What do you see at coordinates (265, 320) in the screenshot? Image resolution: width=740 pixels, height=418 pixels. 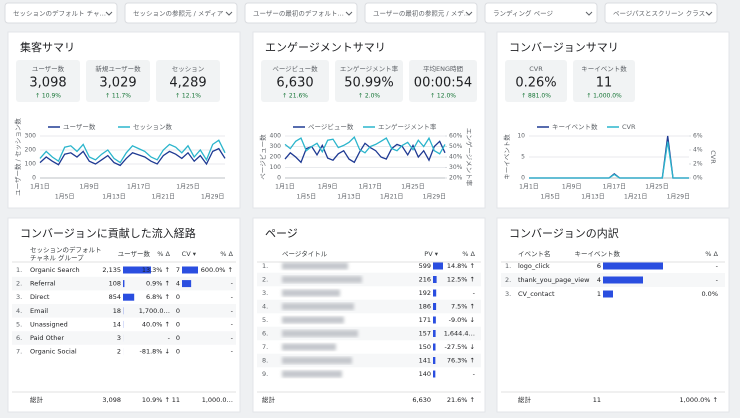 I see `table-cell: 5.` at bounding box center [265, 320].